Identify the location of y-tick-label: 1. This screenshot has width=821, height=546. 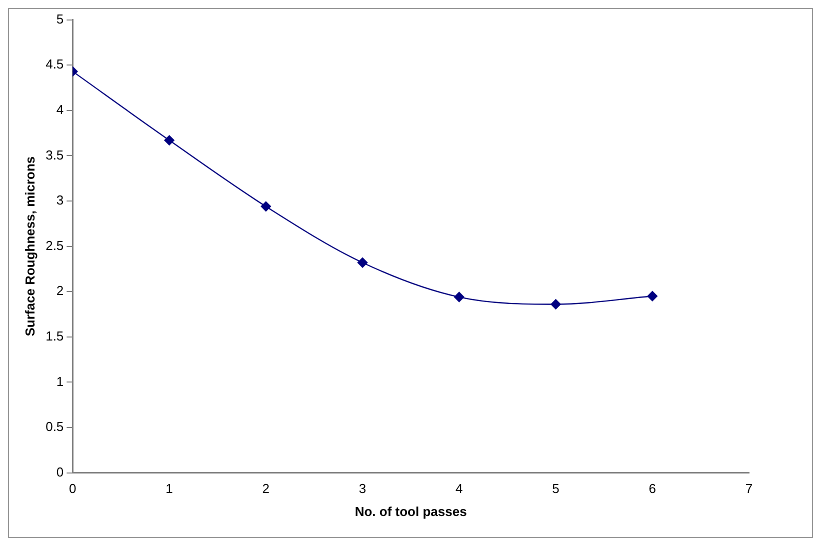
(60, 381).